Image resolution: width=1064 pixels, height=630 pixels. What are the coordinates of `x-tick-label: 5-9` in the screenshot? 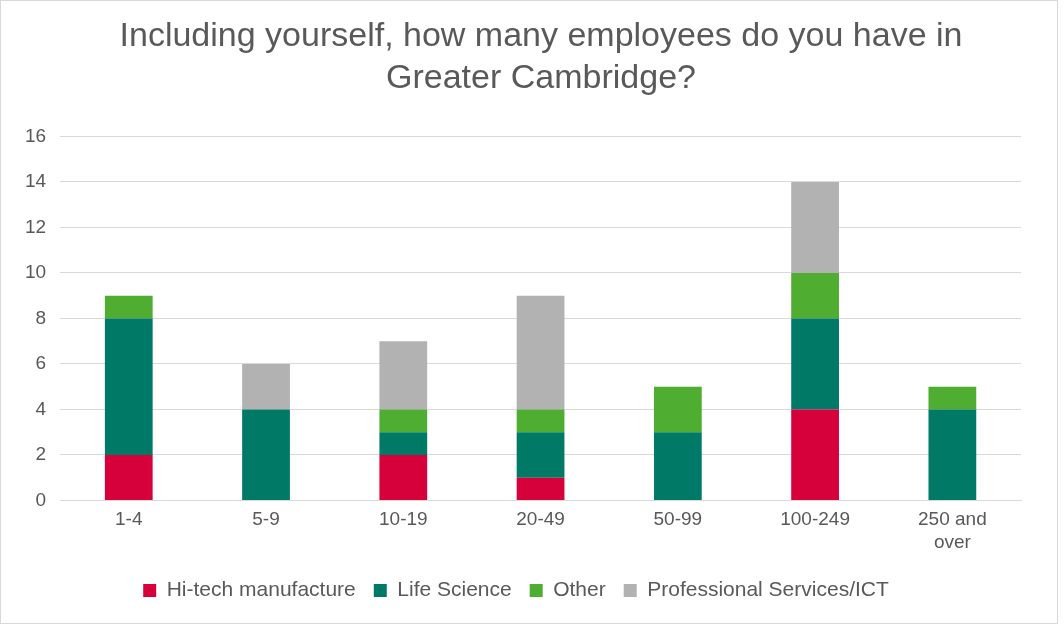 It's located at (266, 519).